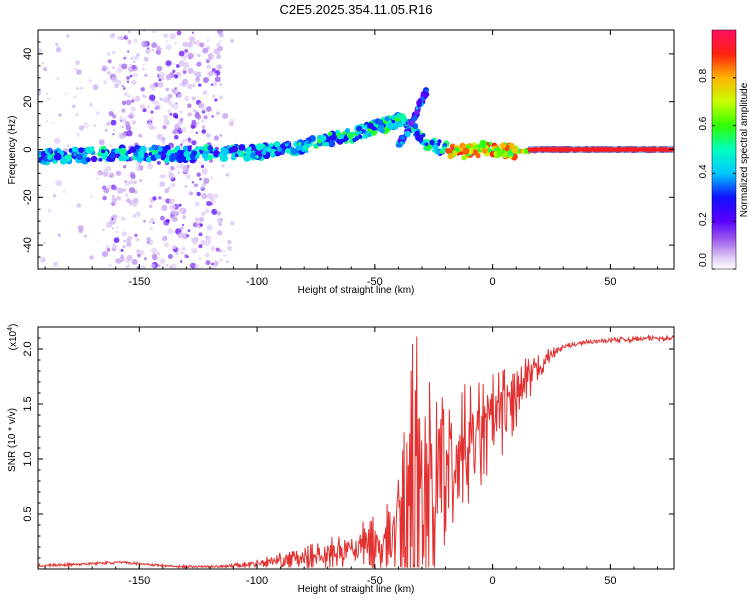 The image size is (750, 600). Describe the element at coordinates (703, 260) in the screenshot. I see `colorbar-tick-label: 0.0` at that location.